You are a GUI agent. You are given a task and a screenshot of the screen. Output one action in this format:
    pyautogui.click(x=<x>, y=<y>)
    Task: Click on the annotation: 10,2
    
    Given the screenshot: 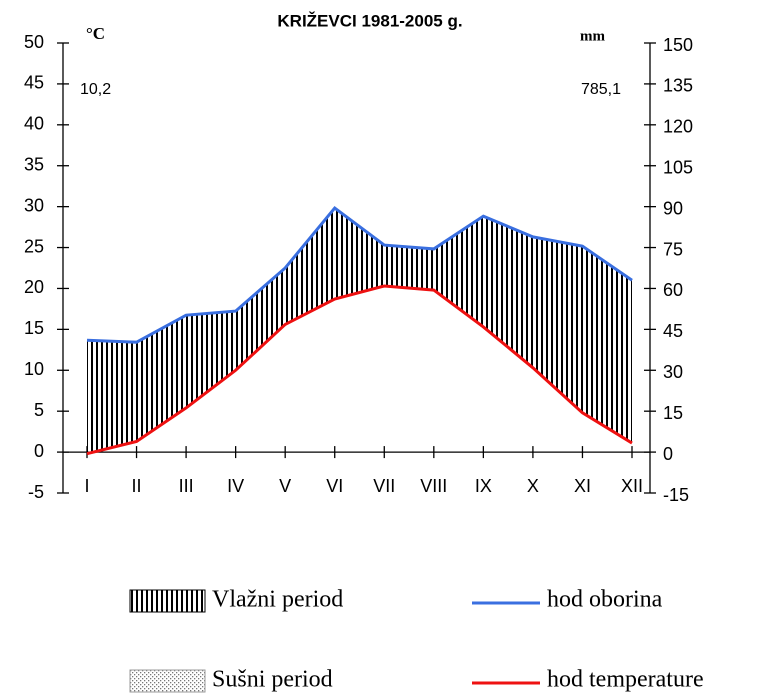 What is the action you would take?
    pyautogui.click(x=95, y=89)
    